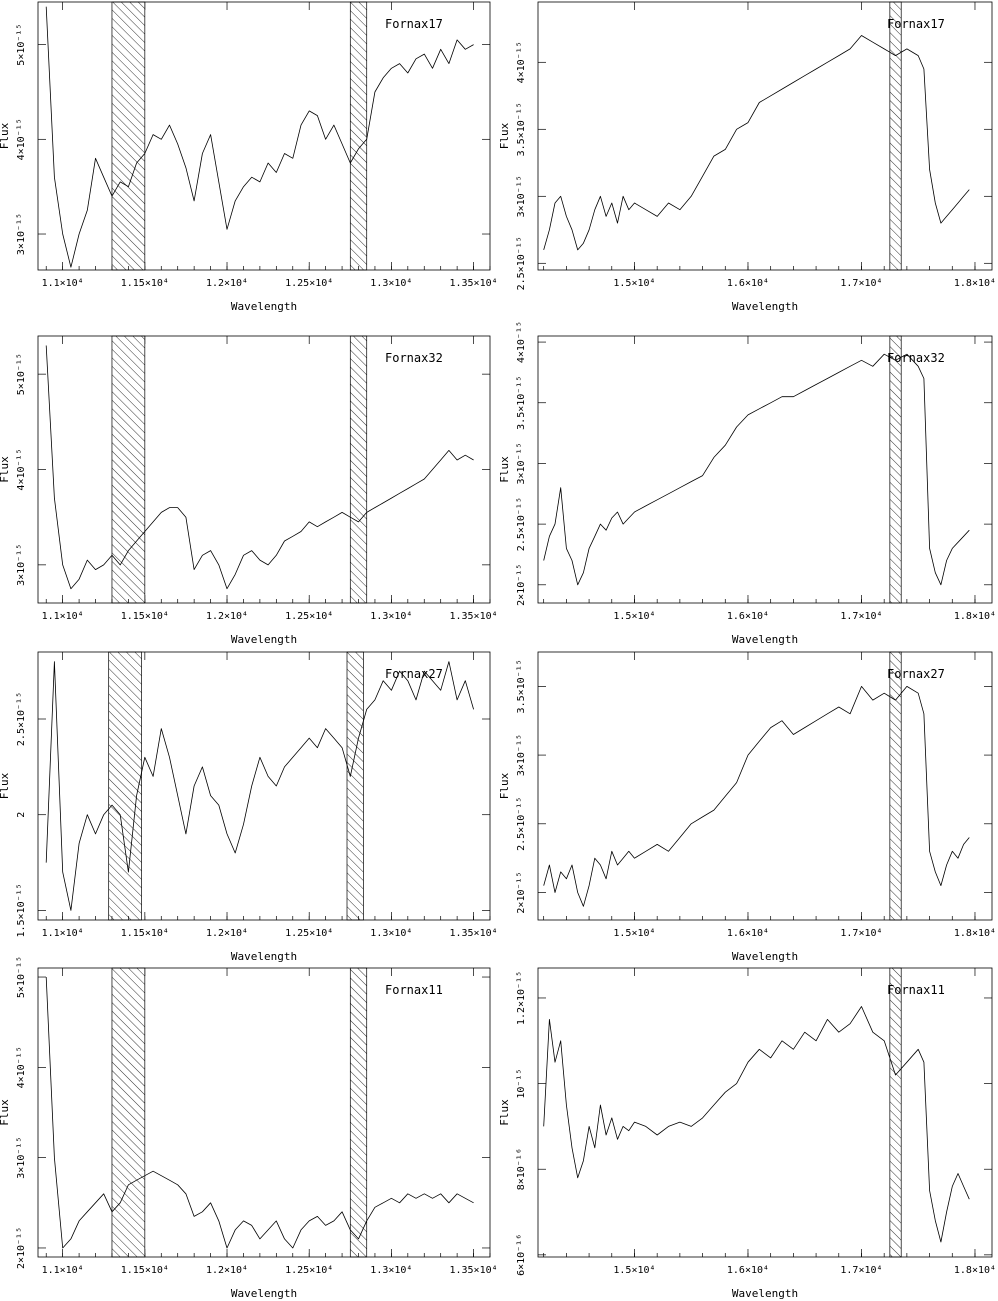 Image resolution: width=998 pixels, height=1301 pixels. Describe the element at coordinates (521, 998) in the screenshot. I see `y-tick-label: 1.2×10⁻¹⁵` at that location.